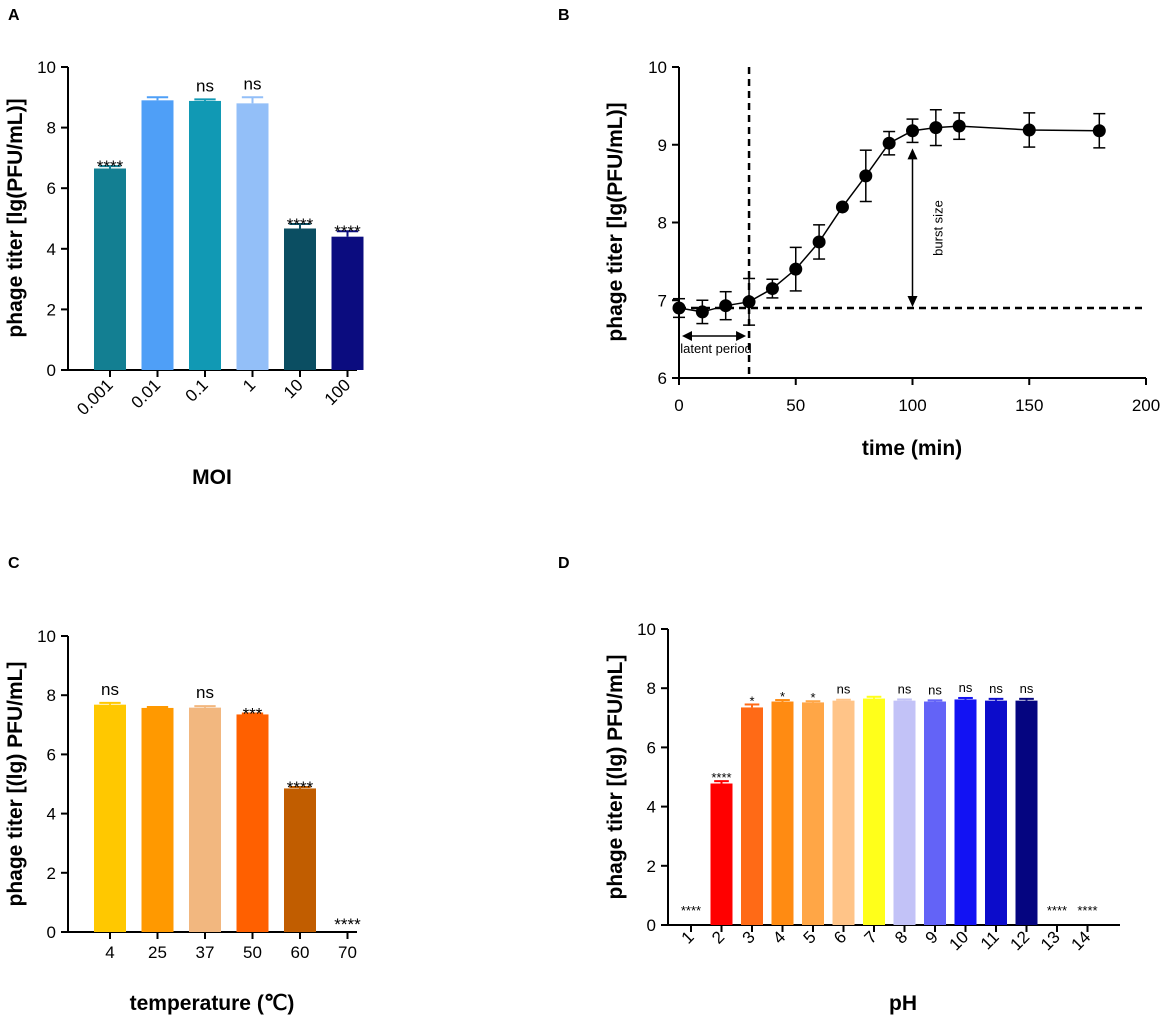 The height and width of the screenshot is (1022, 1170). What do you see at coordinates (1020, 940) in the screenshot?
I see `x-tick-label: 12` at bounding box center [1020, 940].